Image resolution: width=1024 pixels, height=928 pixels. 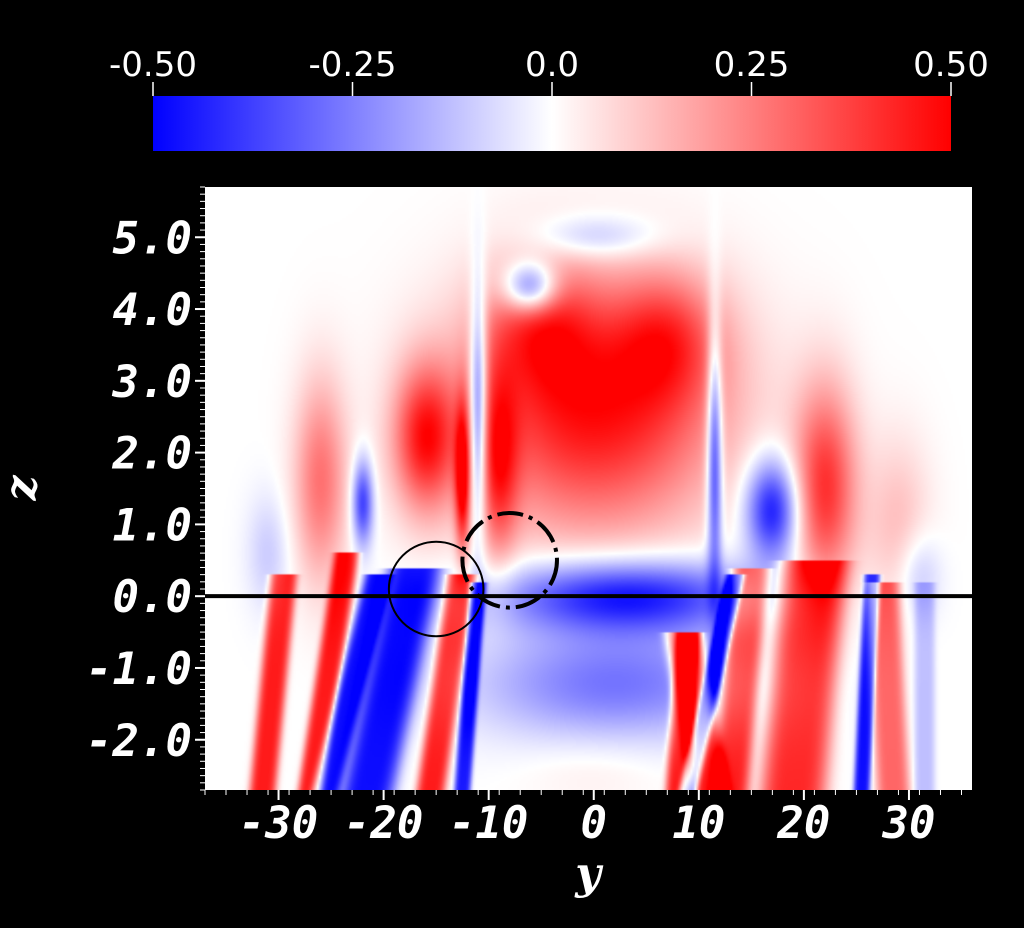 I want to click on colorbar-tick-label: 0.25, so click(x=752, y=65).